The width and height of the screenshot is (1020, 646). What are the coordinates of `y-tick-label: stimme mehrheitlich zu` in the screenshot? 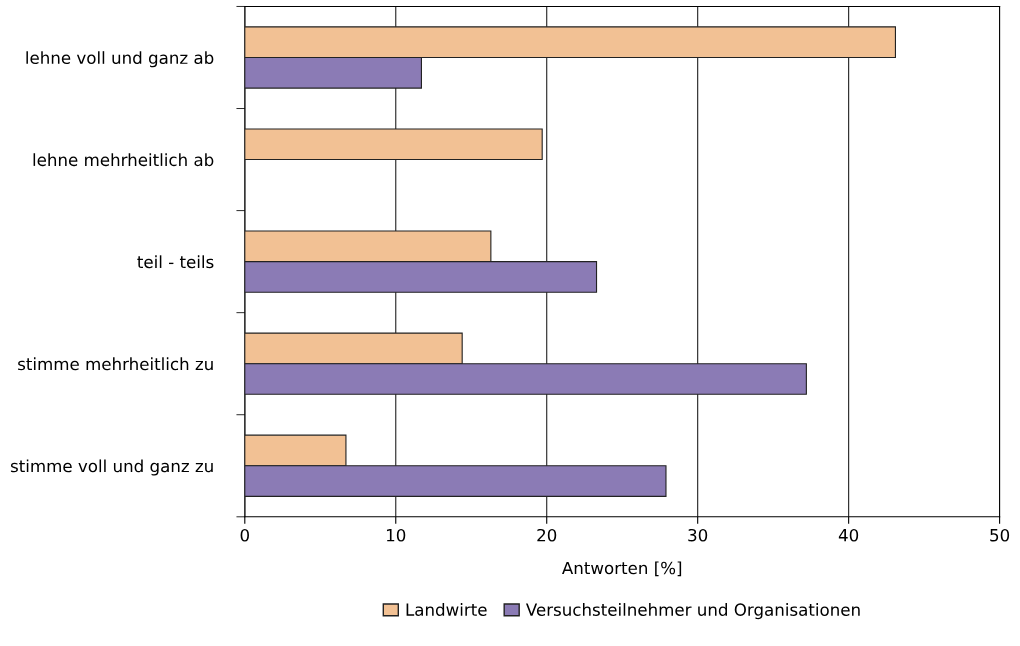 It's located at (115, 364).